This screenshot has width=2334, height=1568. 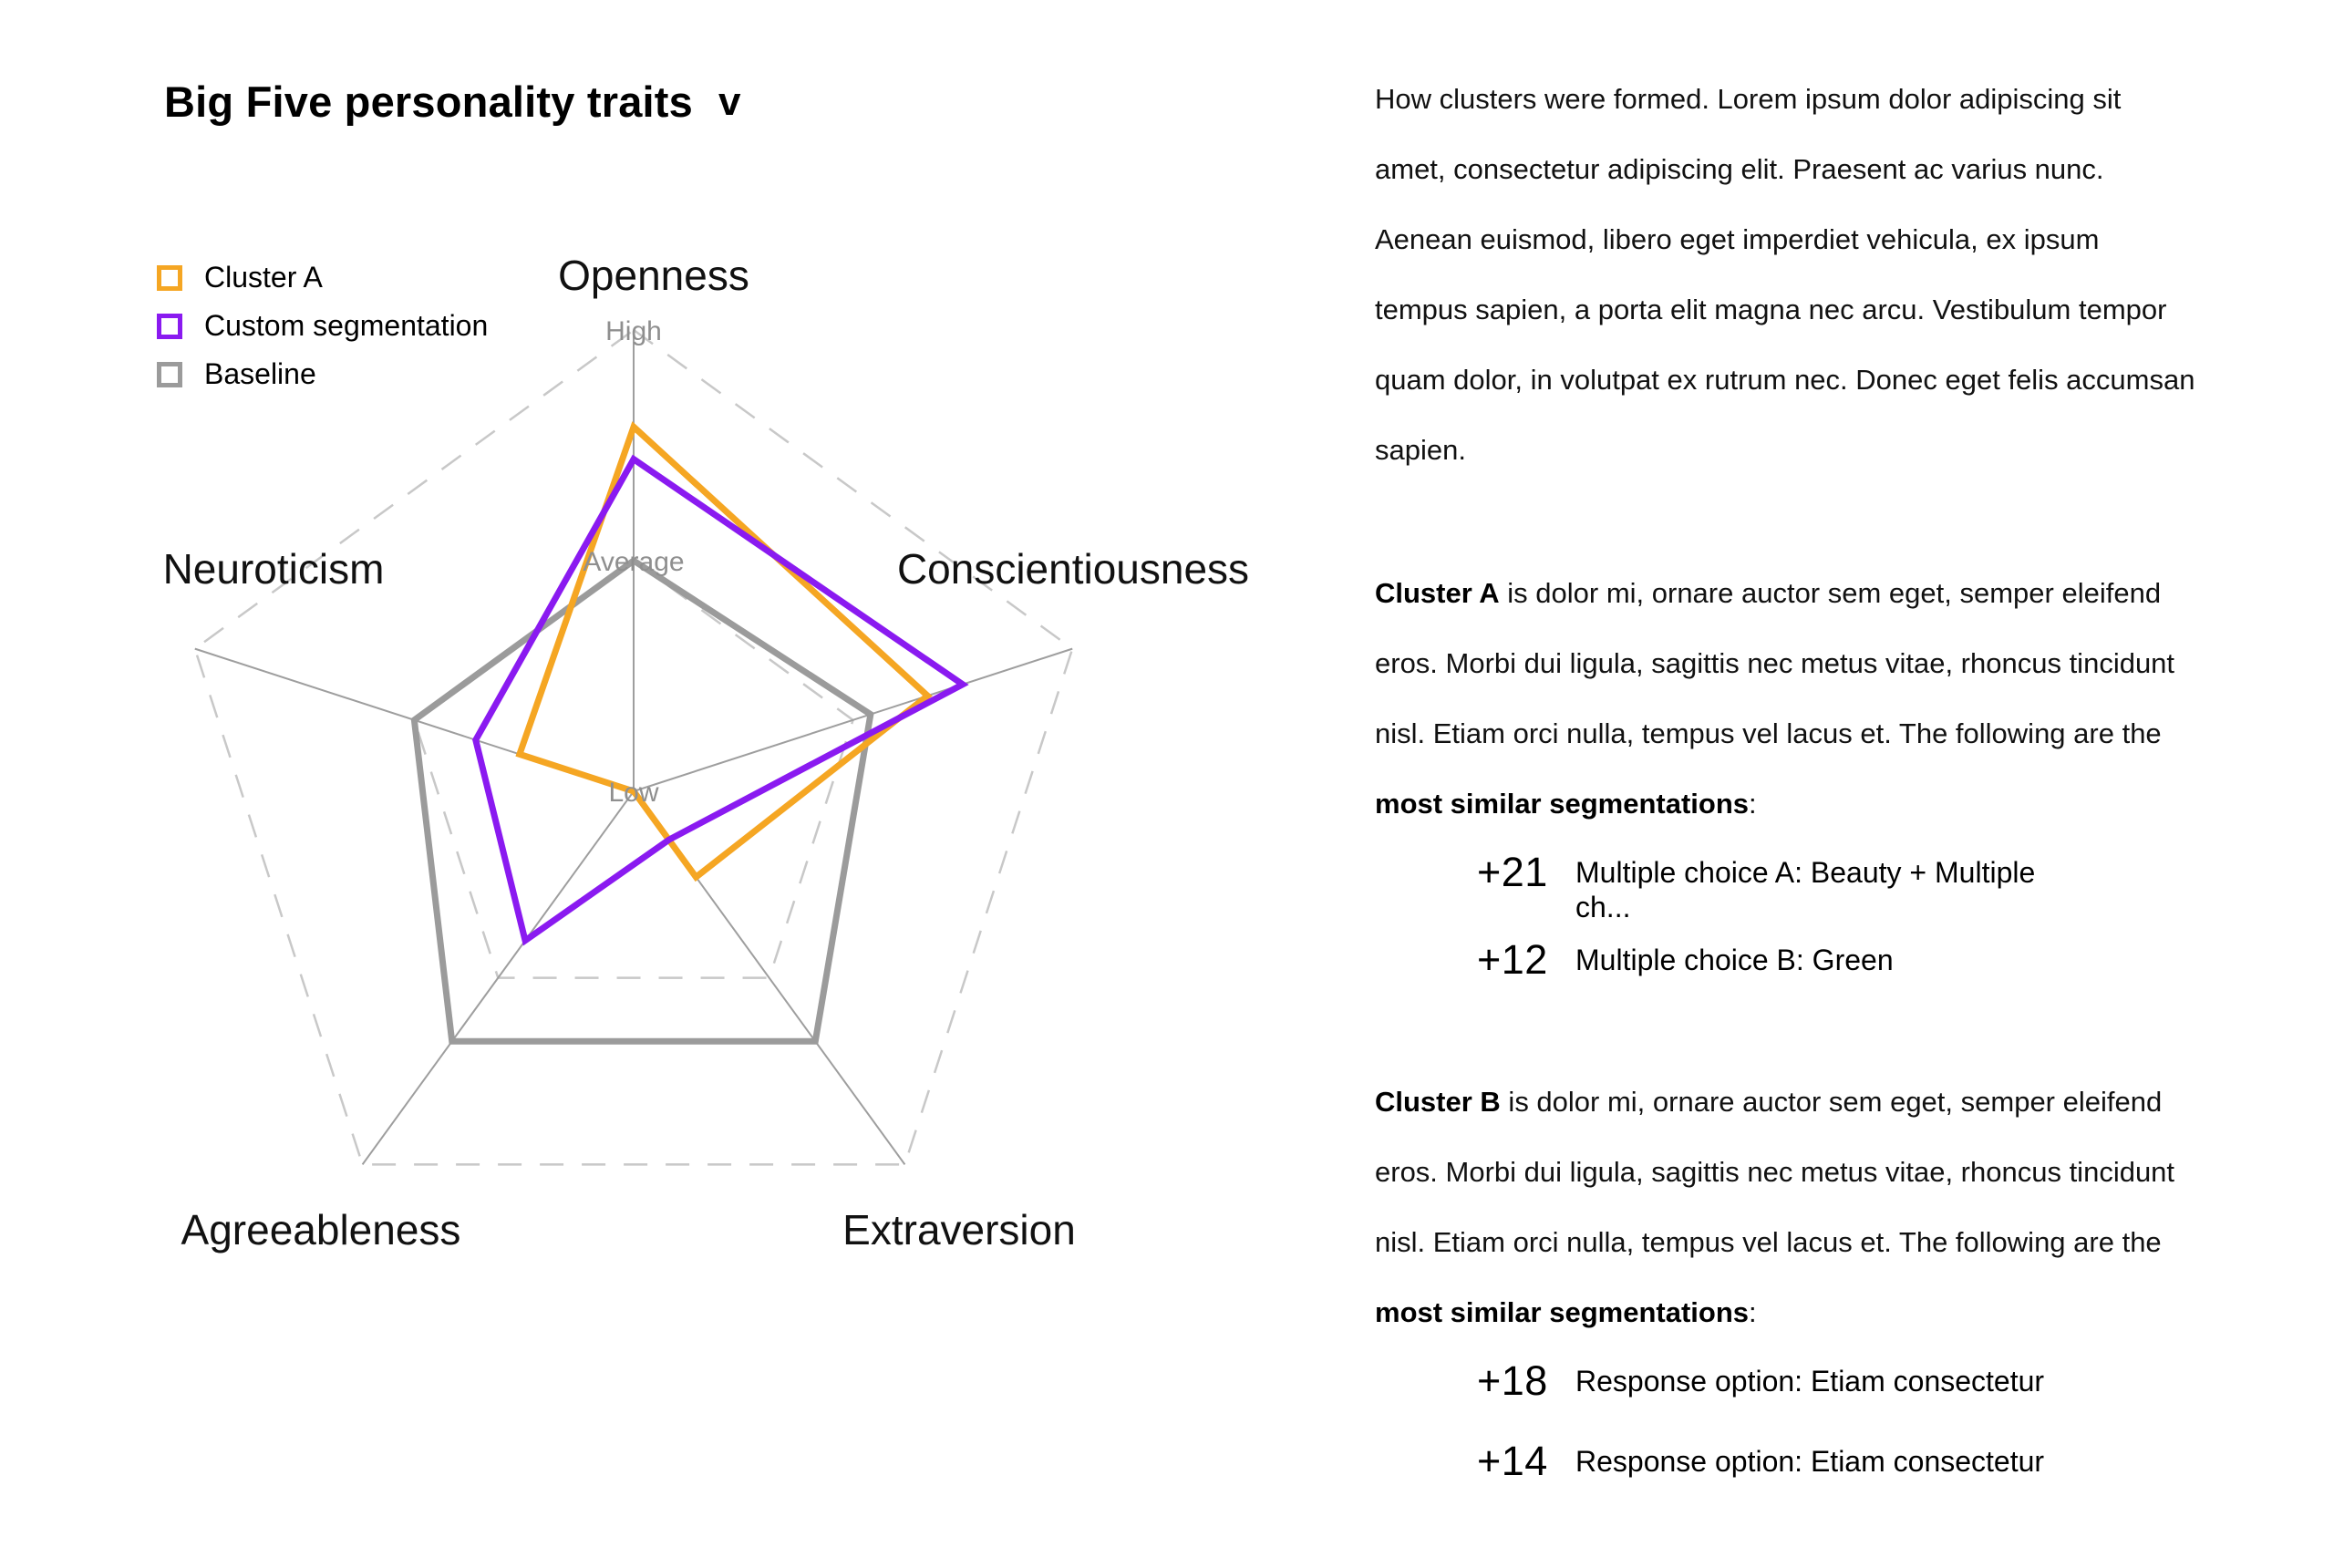 I want to click on segmentation-label: Multiple choice B: Green, so click(x=1734, y=960).